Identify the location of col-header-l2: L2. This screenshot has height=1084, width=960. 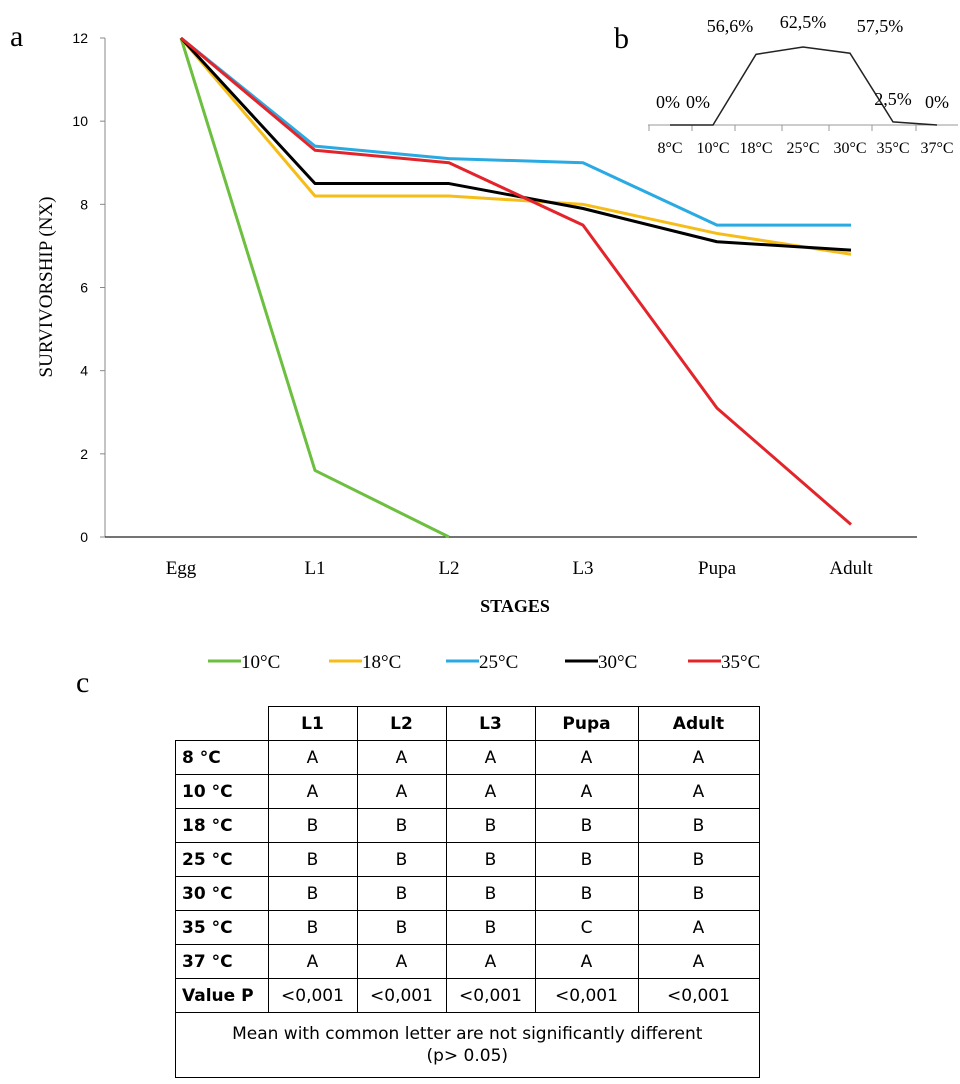
(401, 723).